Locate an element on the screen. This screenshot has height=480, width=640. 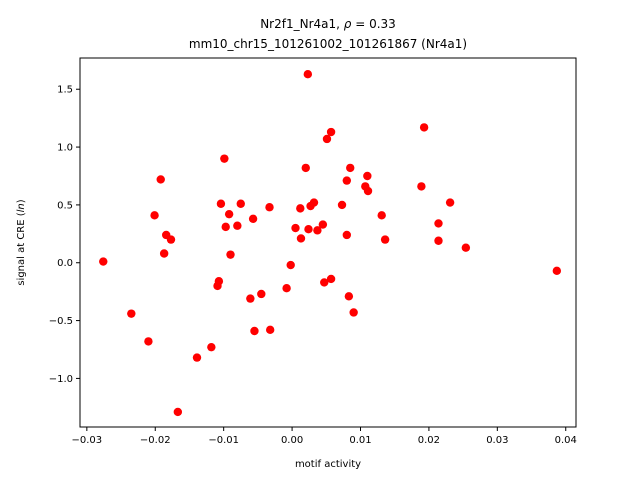
y-tick-label-2: 0.0 is located at coordinates (65, 263).